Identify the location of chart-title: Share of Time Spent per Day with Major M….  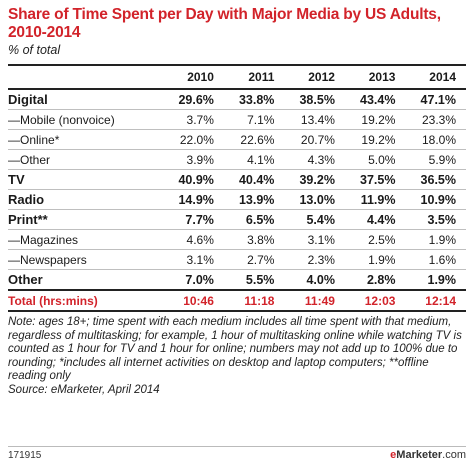
(224, 23).